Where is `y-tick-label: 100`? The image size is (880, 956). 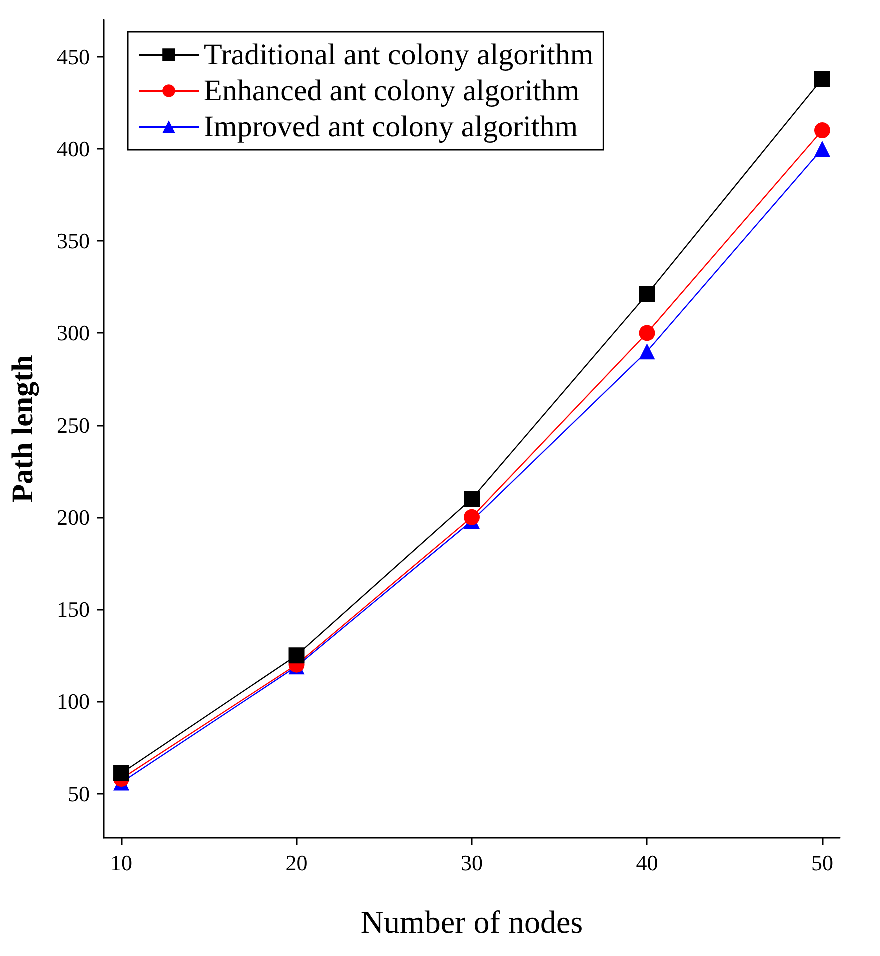
y-tick-label: 100 is located at coordinates (73, 701).